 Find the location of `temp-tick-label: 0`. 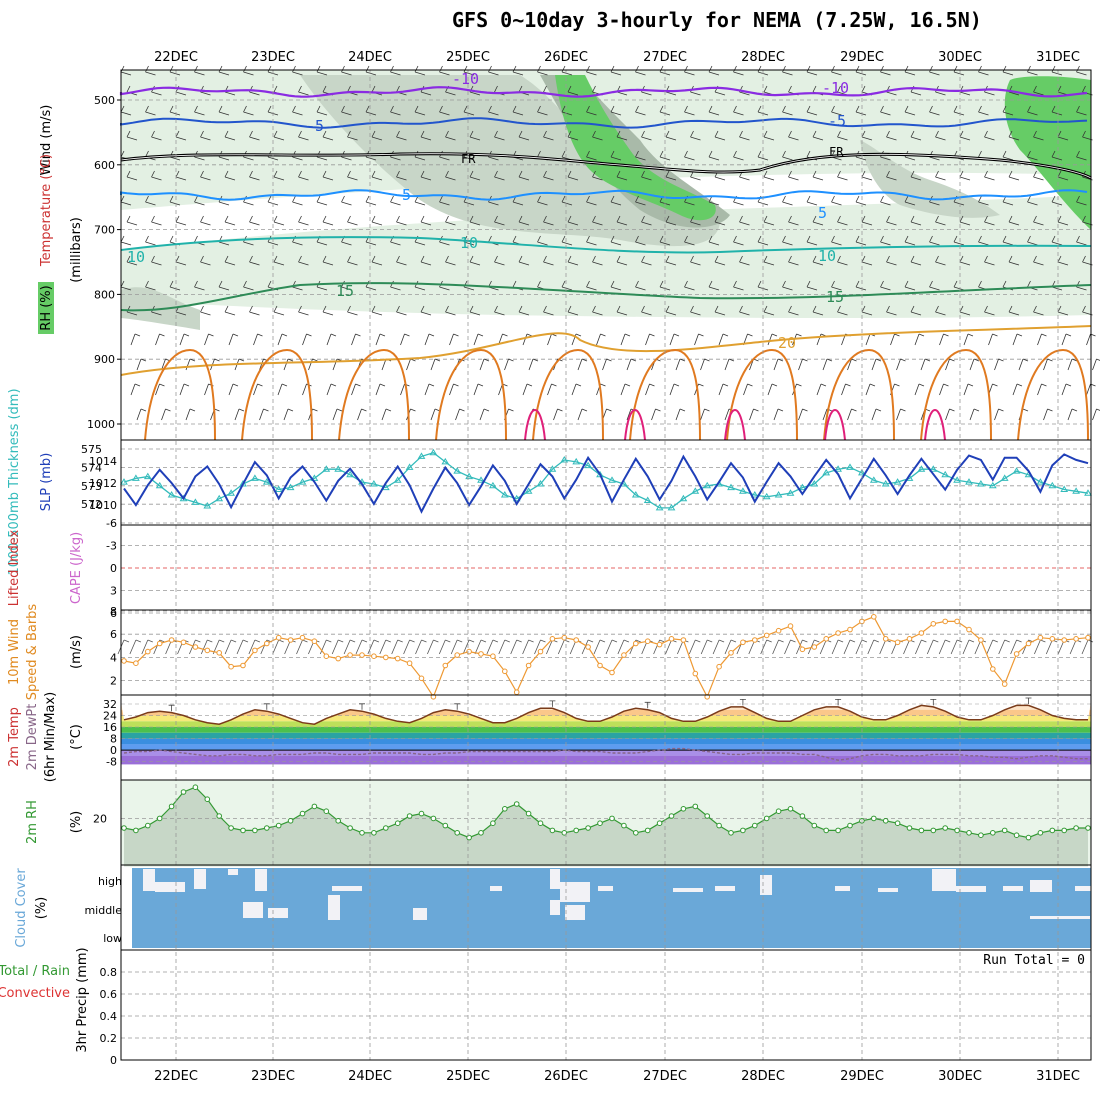

temp-tick-label: 0 is located at coordinates (113, 750).